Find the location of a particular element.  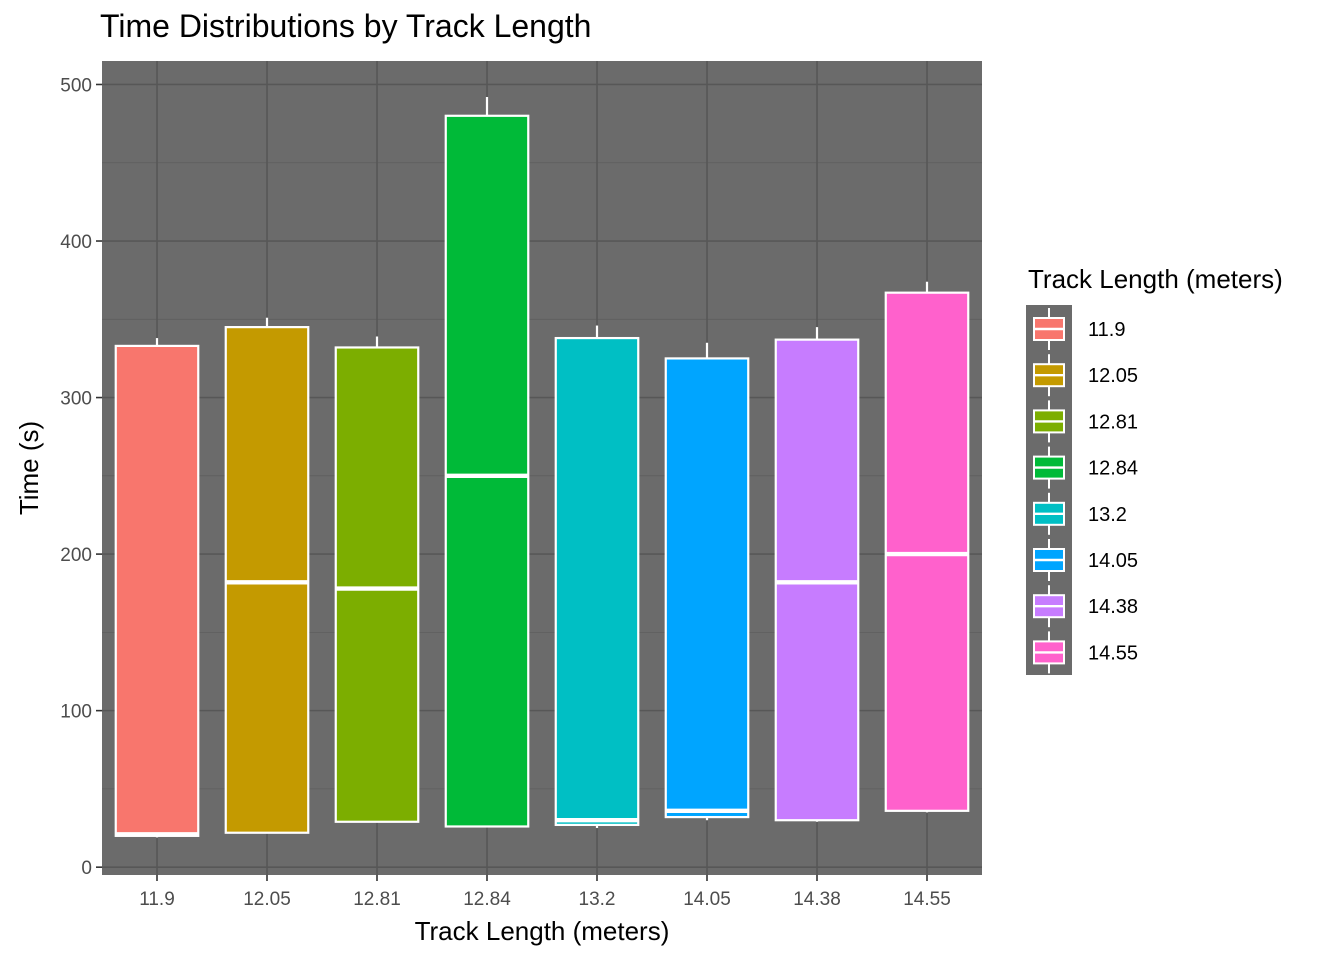

x-tick-label: 13.2 is located at coordinates (597, 899).